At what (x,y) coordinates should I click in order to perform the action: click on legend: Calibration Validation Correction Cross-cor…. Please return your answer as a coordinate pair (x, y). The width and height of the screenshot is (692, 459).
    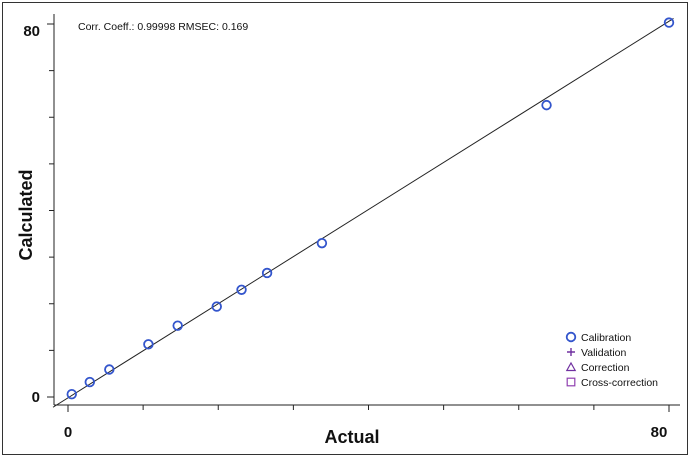
    Looking at the image, I should click on (611, 360).